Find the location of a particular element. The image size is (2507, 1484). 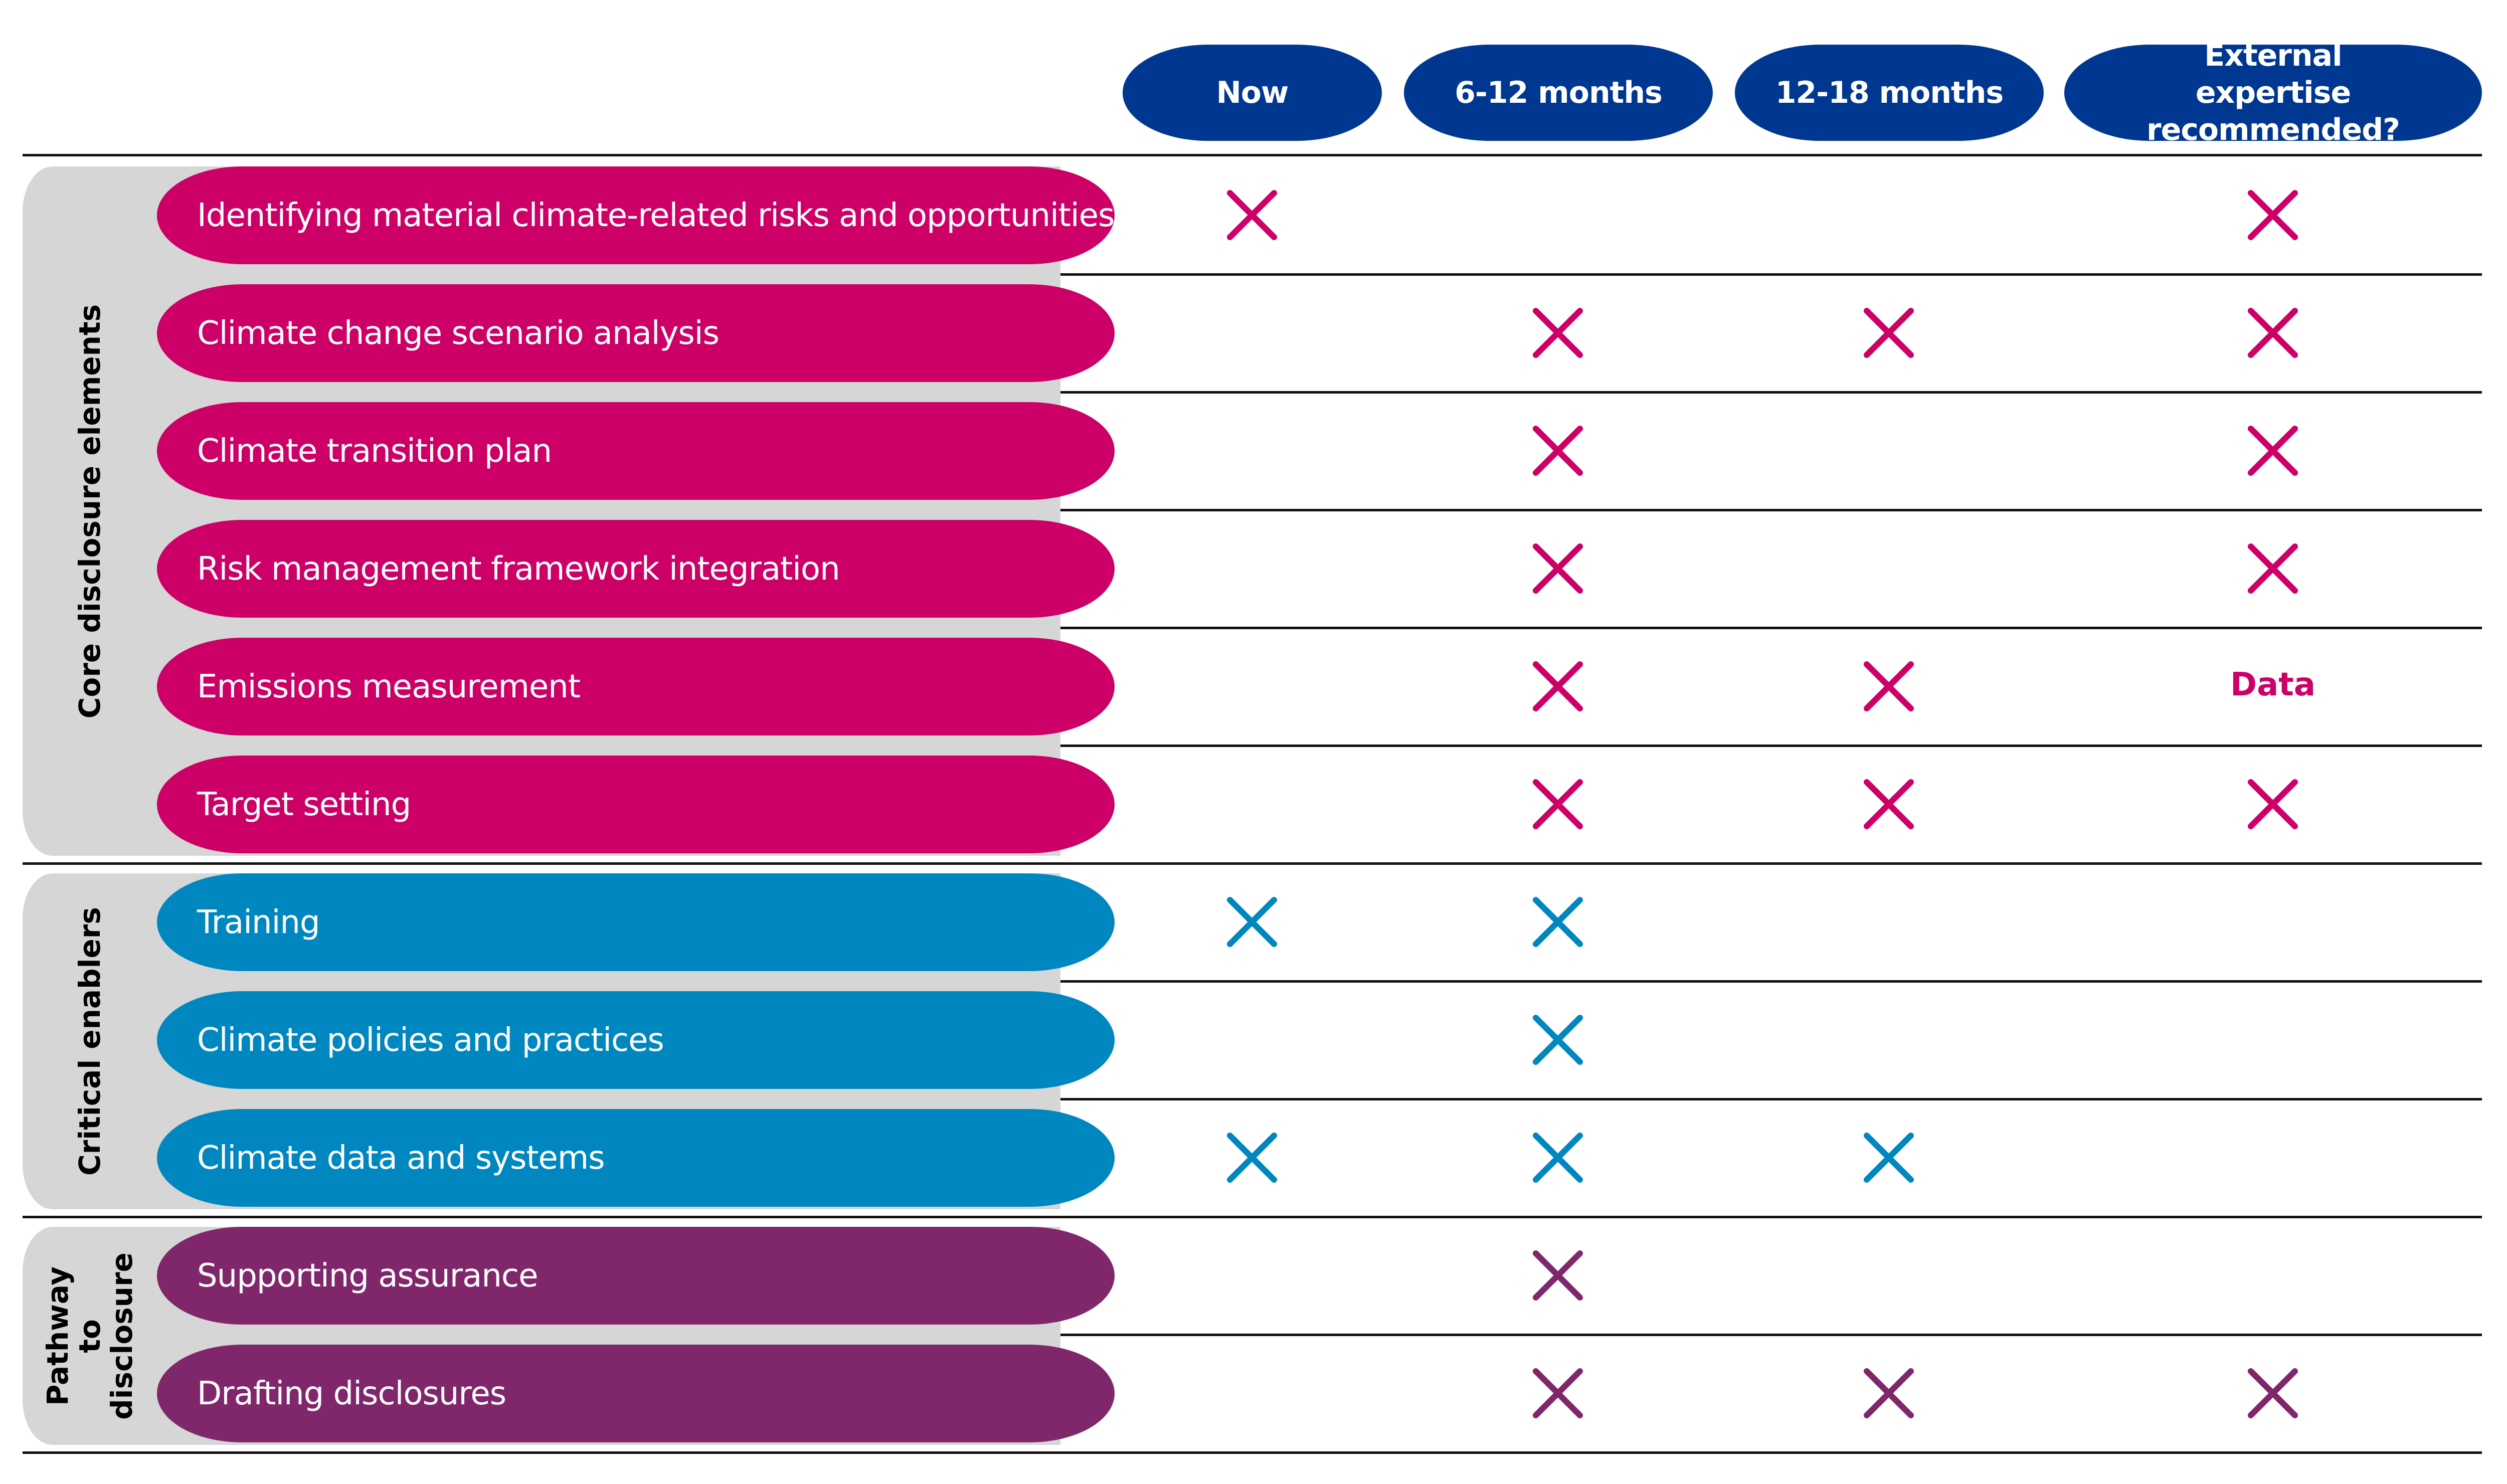

column-header: External expertise recommended? is located at coordinates (2273, 92).